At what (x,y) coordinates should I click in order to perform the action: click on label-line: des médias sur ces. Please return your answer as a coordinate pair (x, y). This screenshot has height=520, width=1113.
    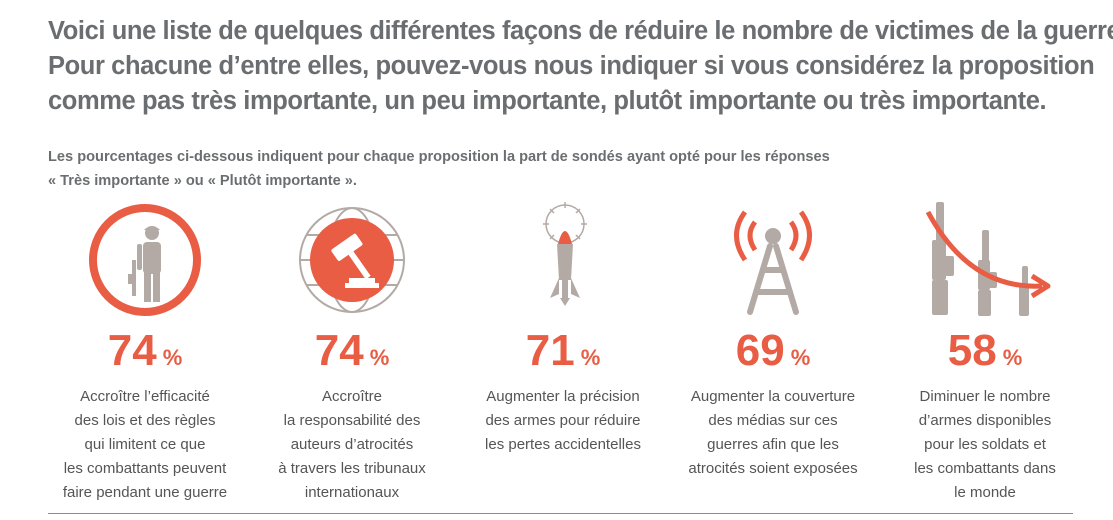
    Looking at the image, I should click on (773, 420).